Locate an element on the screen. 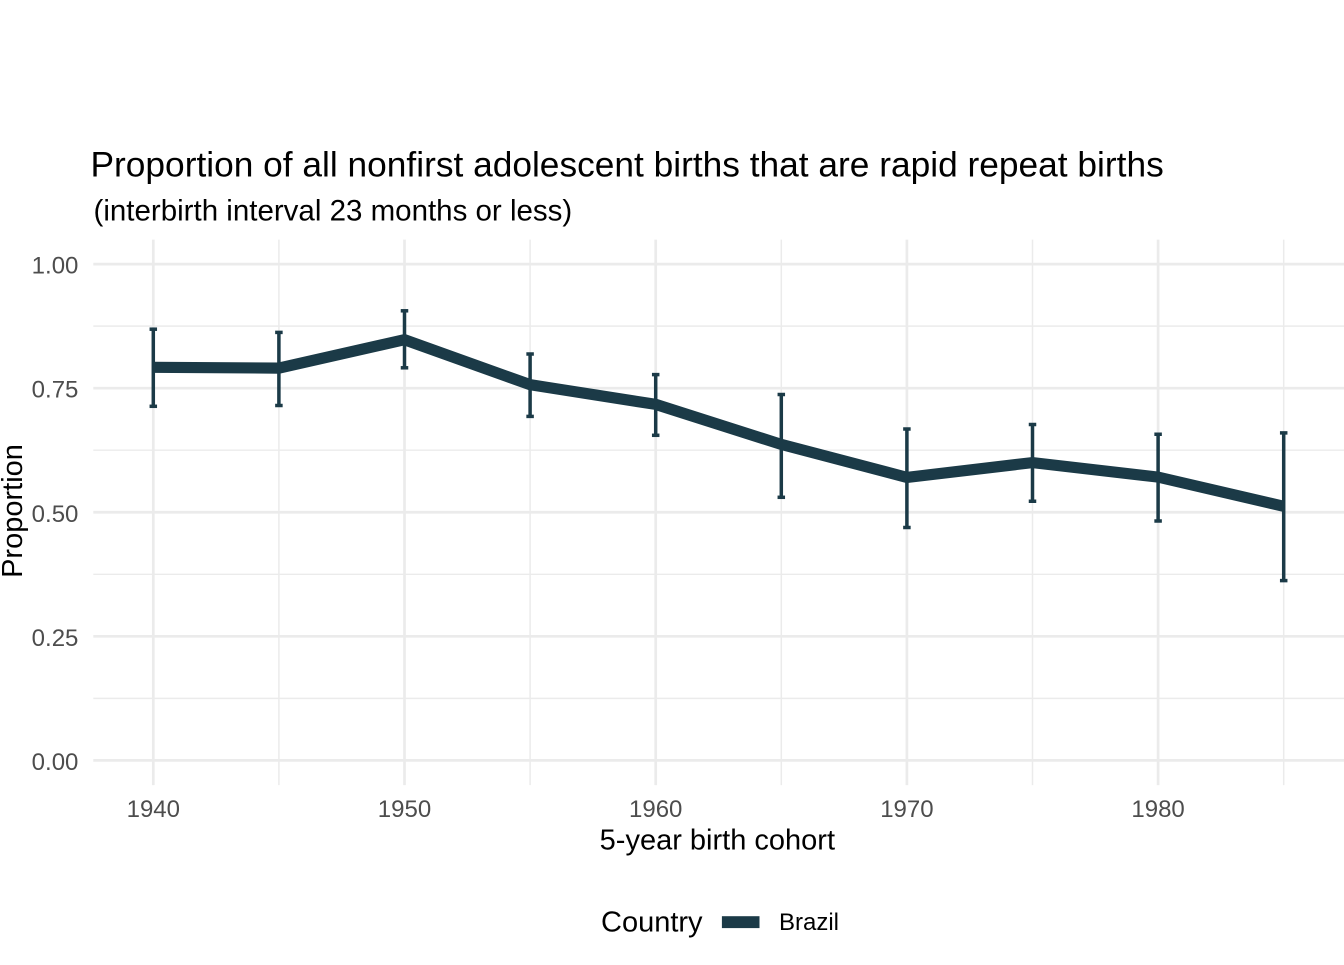 The width and height of the screenshot is (1344, 965). svg-text: 5-year birth cohort is located at coordinates (717, 841).